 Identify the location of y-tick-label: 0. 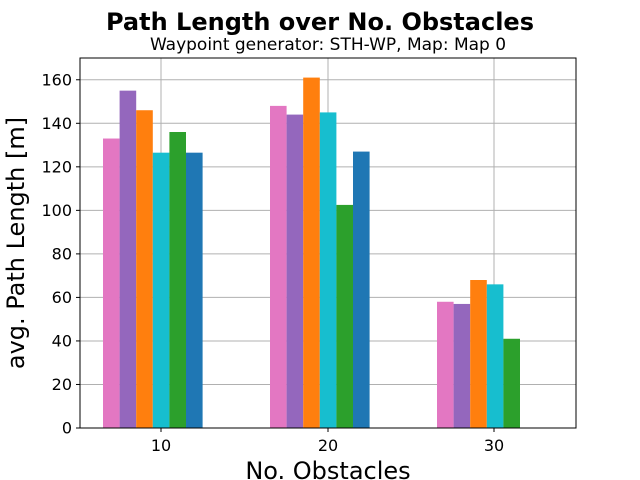
(67, 428).